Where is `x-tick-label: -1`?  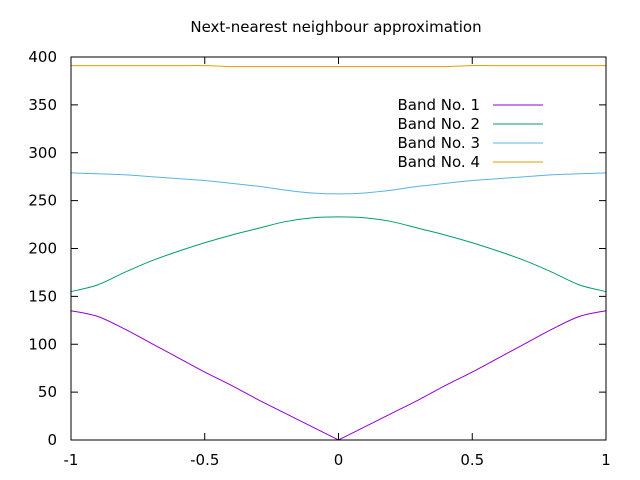
x-tick-label: -1 is located at coordinates (71, 460).